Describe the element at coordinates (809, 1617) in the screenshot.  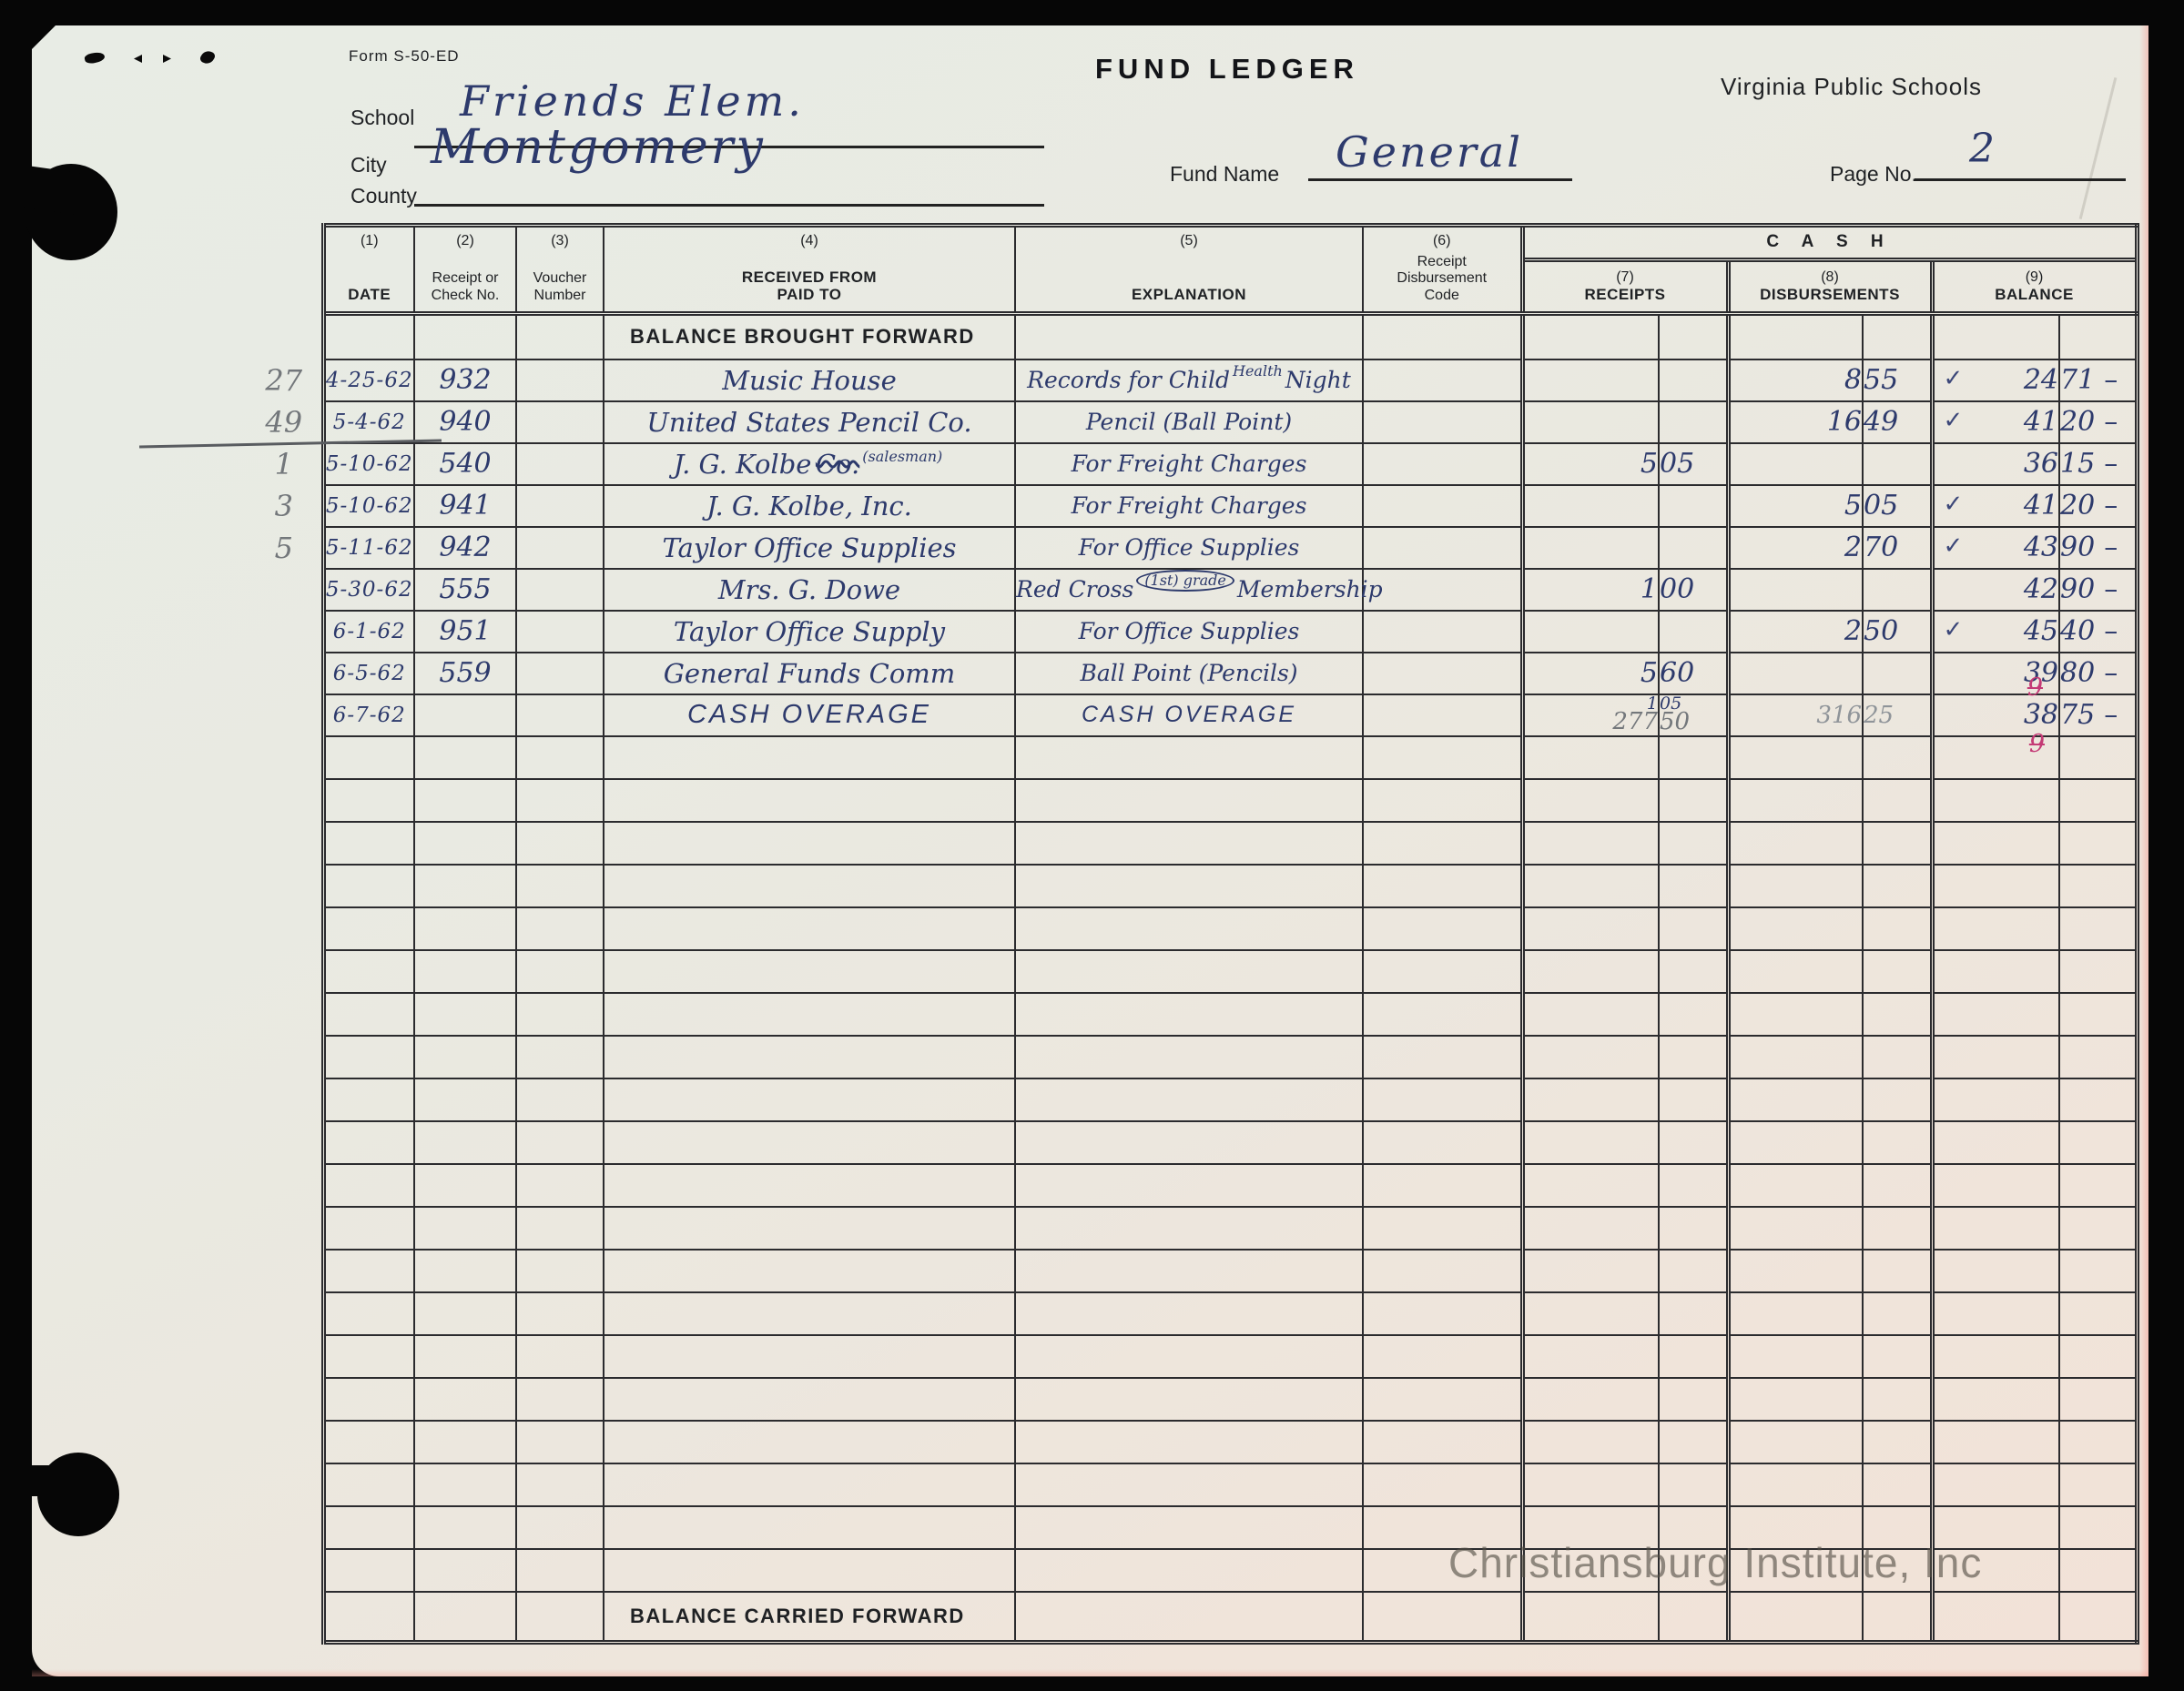
I see `cell-paid-to: BALANCE CARRIED FORWARD` at that location.